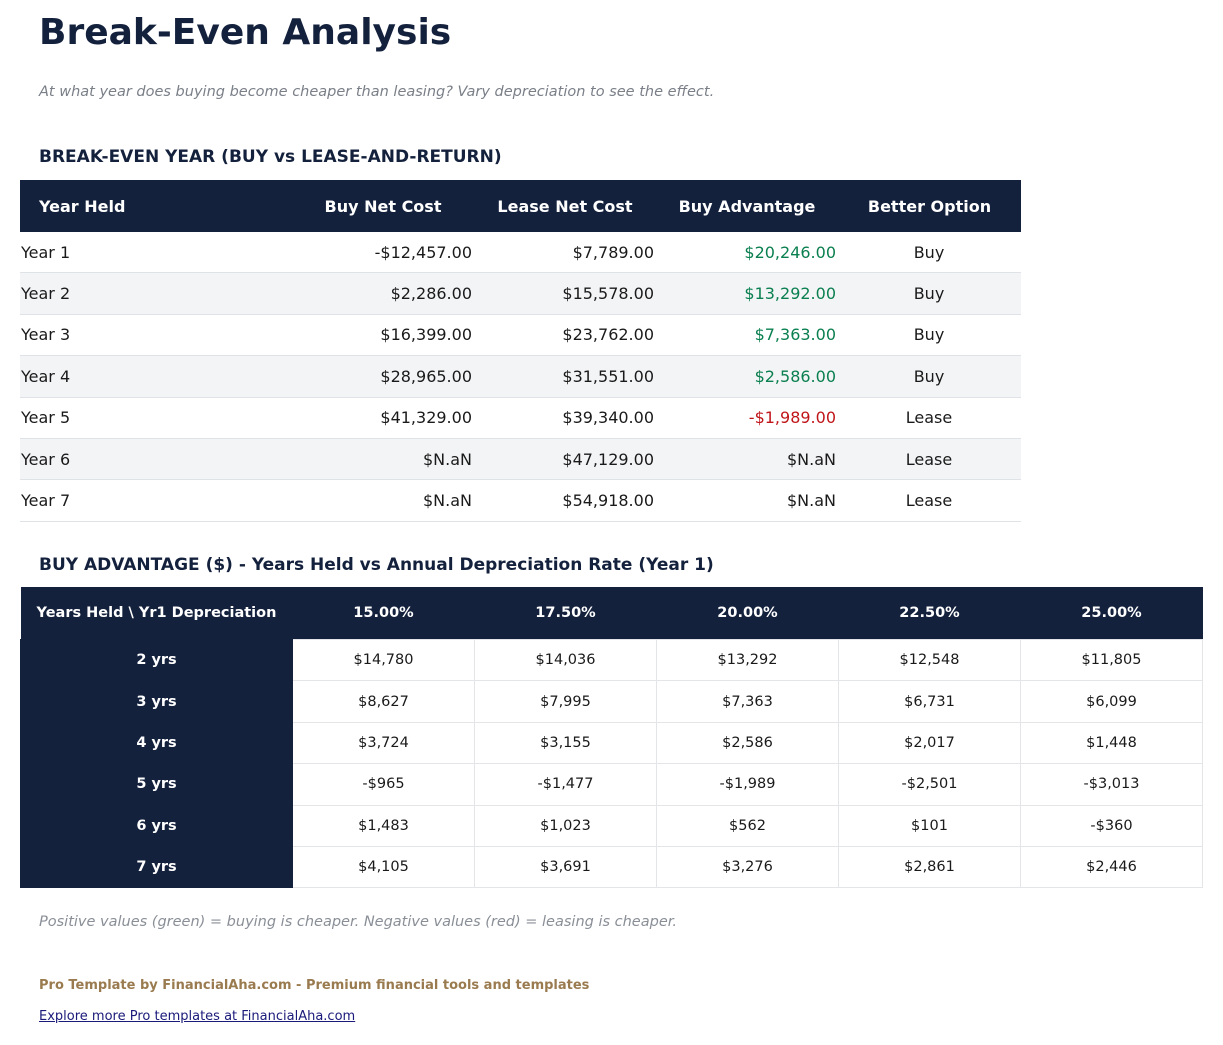  I want to click on cell: Year 2, so click(156, 293).